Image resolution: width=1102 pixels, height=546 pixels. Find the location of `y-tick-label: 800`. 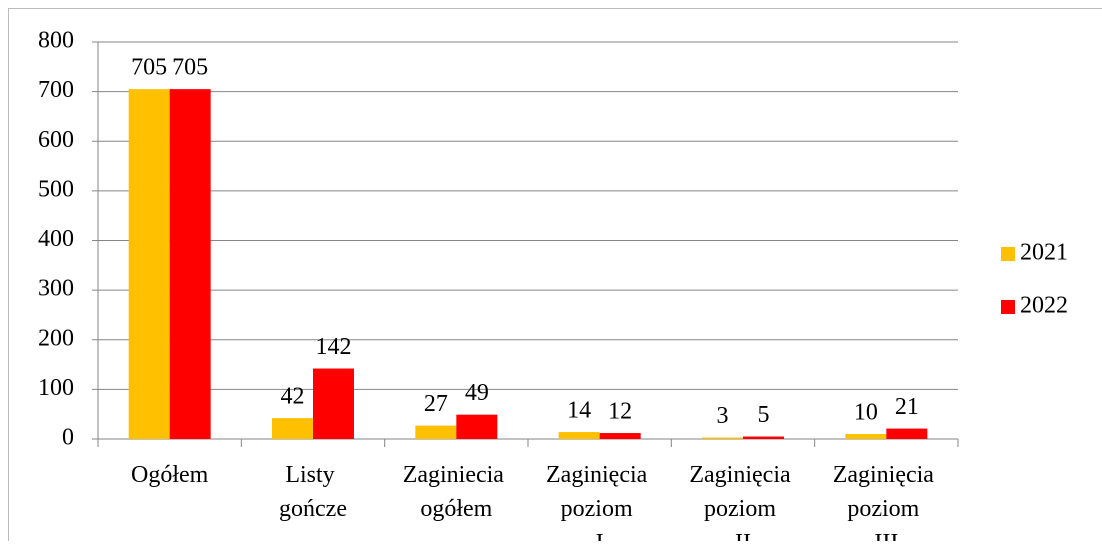

y-tick-label: 800 is located at coordinates (56, 41).